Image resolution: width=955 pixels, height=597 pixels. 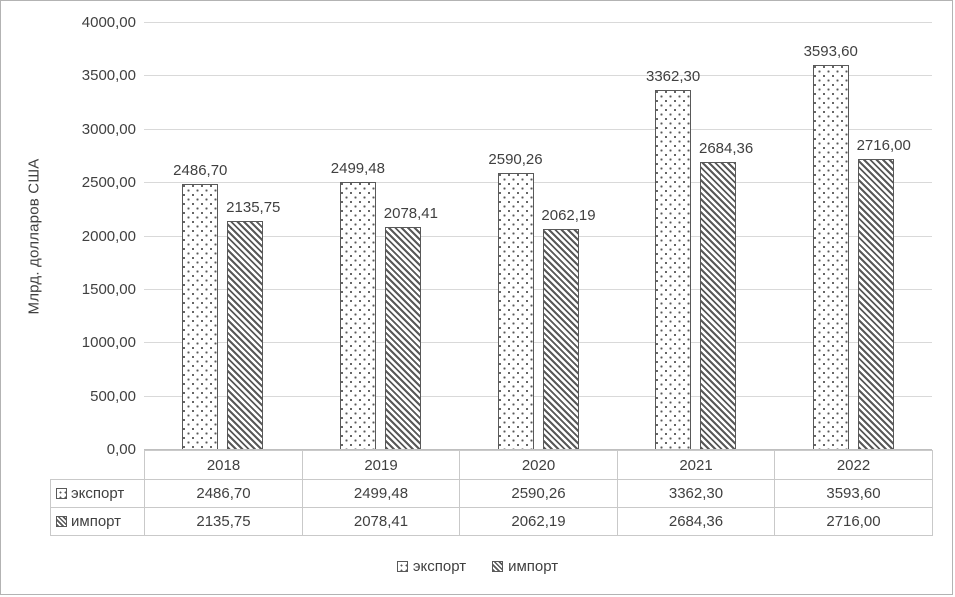 What do you see at coordinates (108, 183) in the screenshot?
I see `y-tick-label: 2500,00` at bounding box center [108, 183].